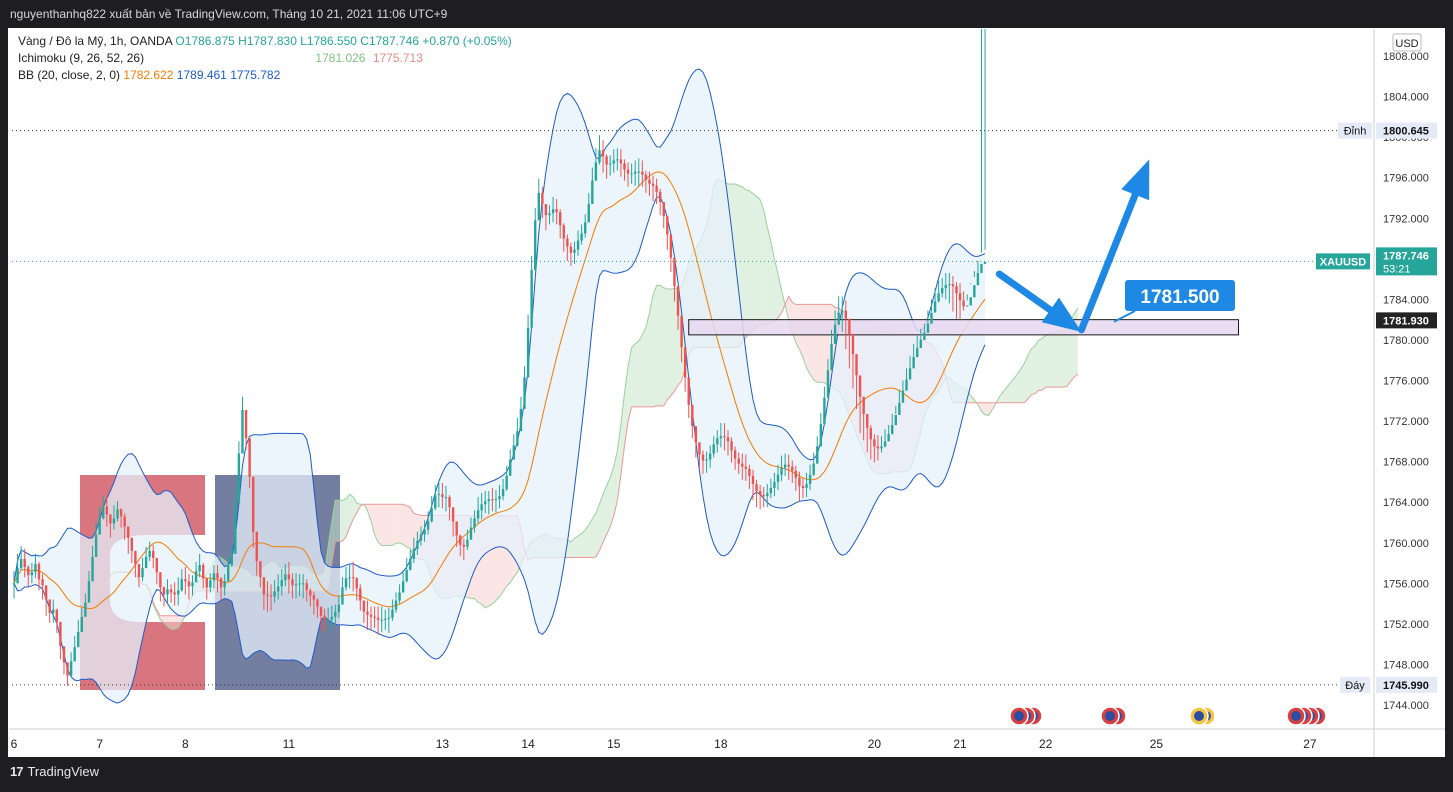 Image resolution: width=1453 pixels, height=792 pixels. Describe the element at coordinates (54, 771) in the screenshot. I see `tradingview-logo: 17 TradingView` at that location.